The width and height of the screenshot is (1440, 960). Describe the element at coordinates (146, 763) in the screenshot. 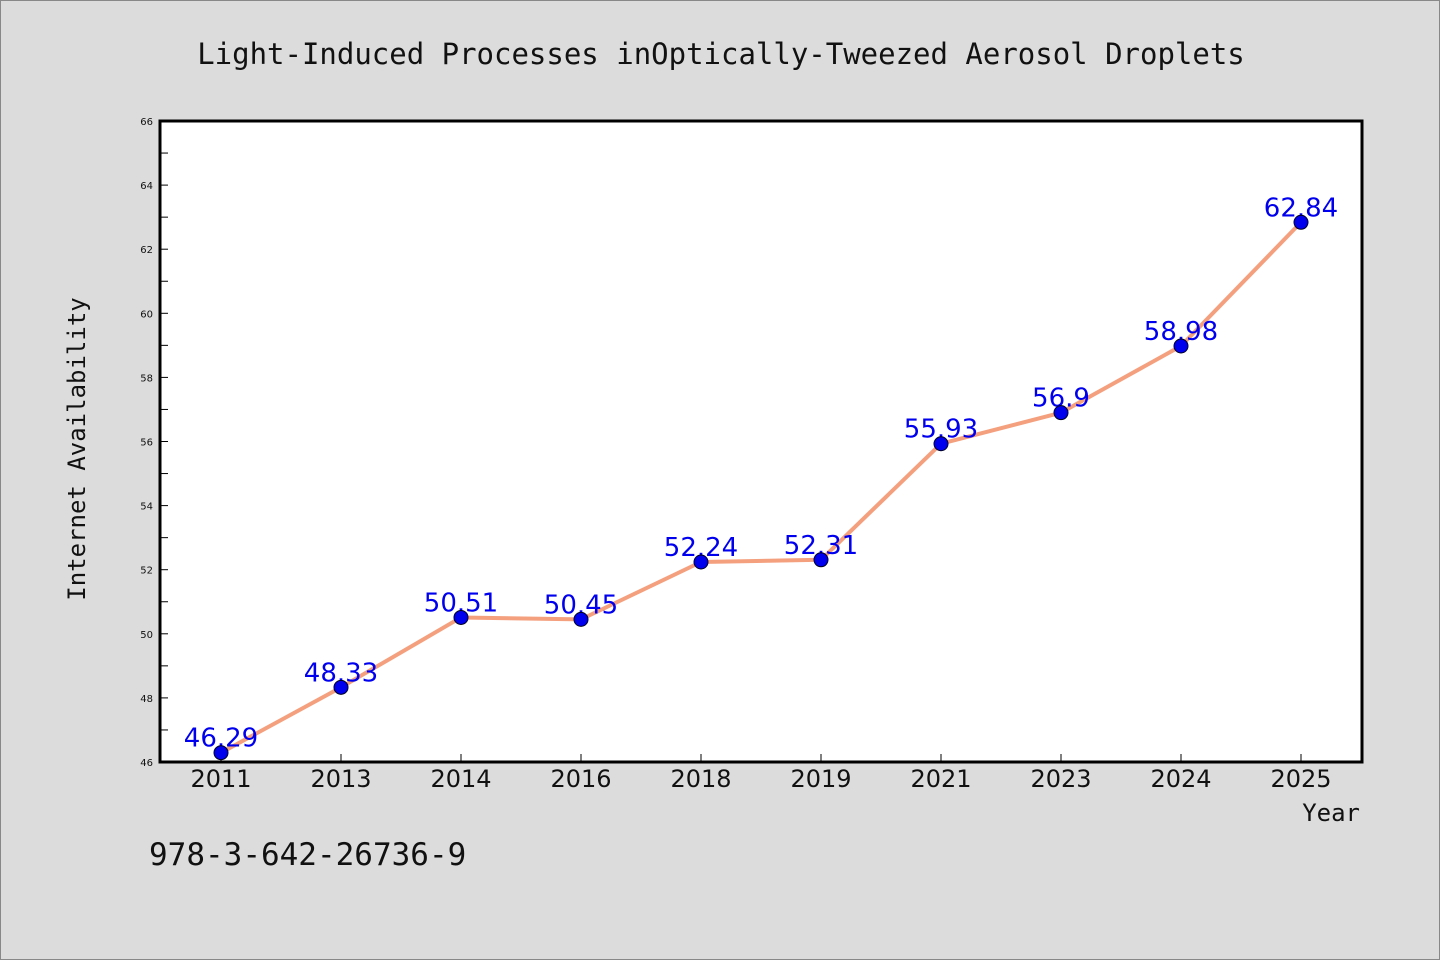

I see `y-tick-label: 46` at that location.